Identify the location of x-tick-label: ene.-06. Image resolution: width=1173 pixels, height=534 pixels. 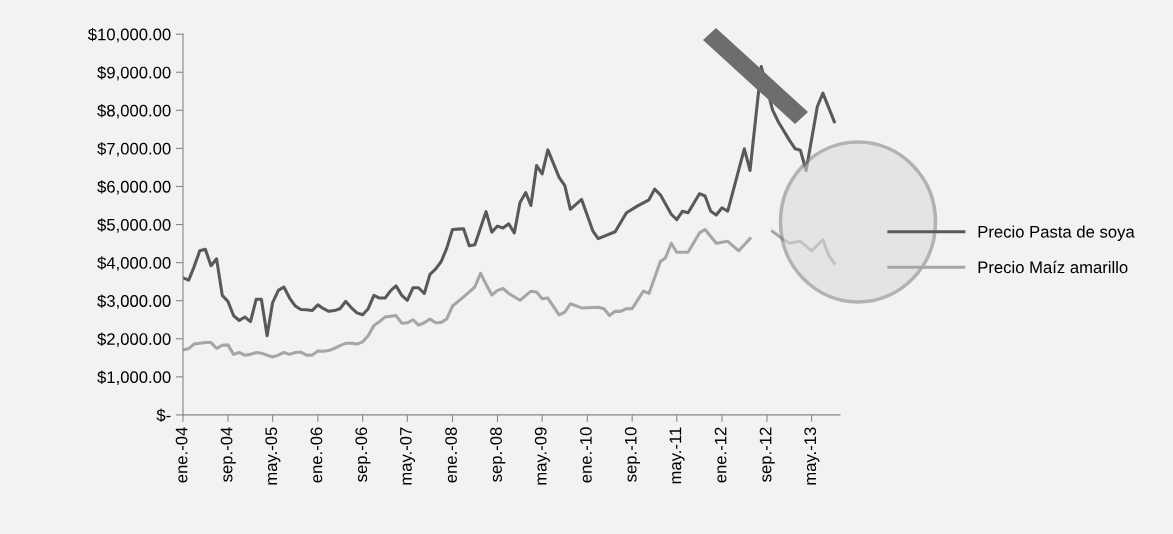
(316, 455).